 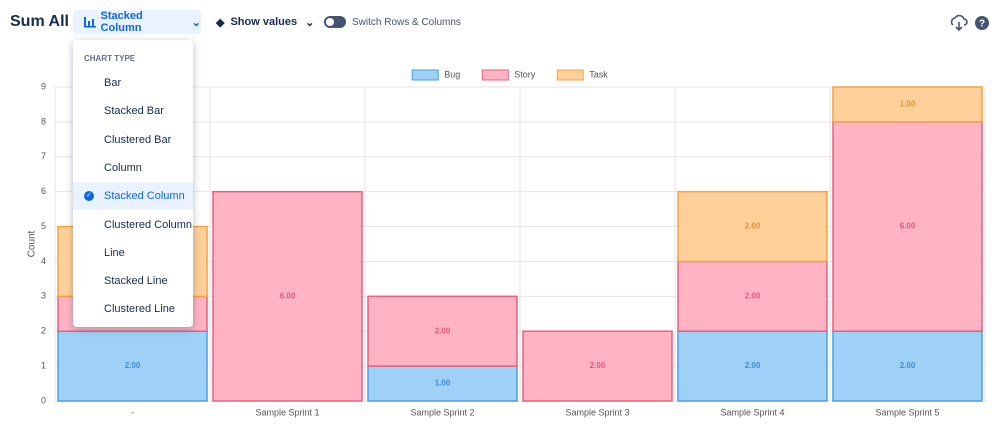 I want to click on x-tick-label: Sample Sprint 3, so click(x=597, y=412).